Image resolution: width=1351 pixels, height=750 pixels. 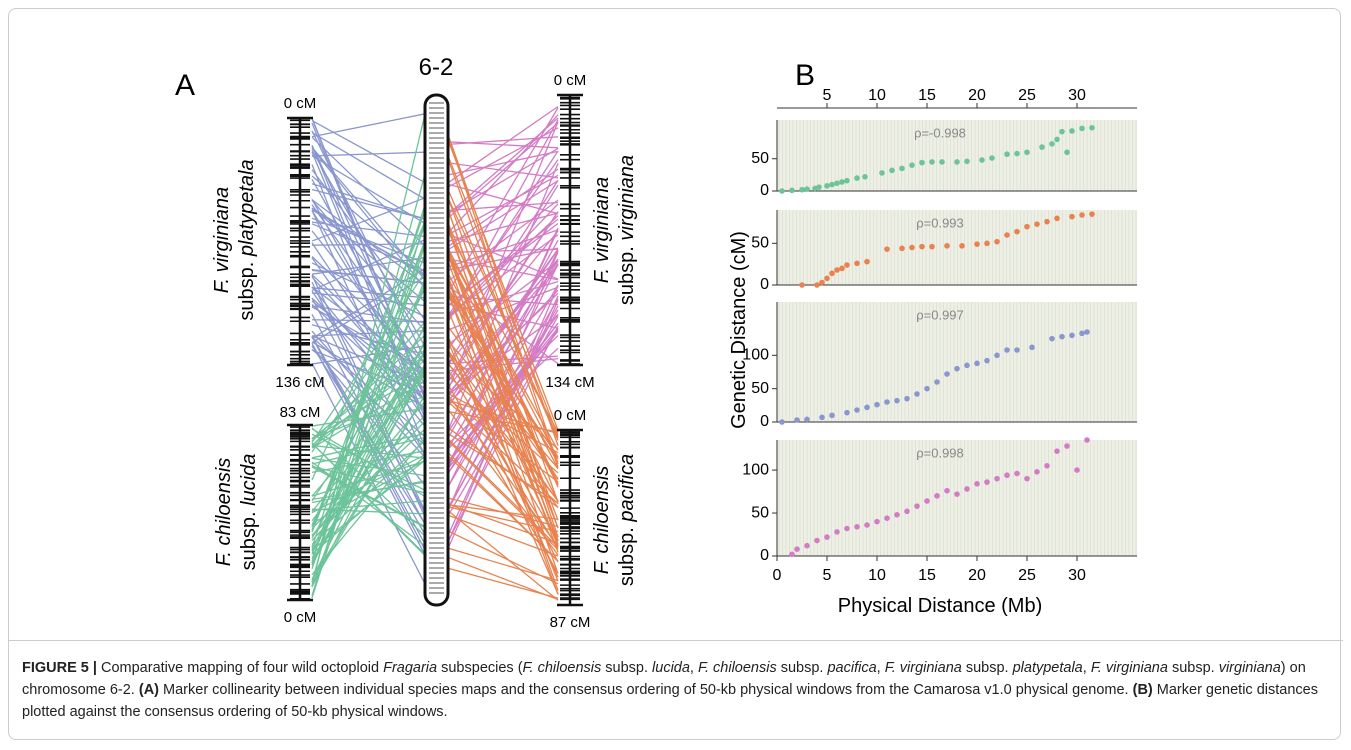 What do you see at coordinates (671, 668) in the screenshot?
I see `caption-run: lucida` at bounding box center [671, 668].